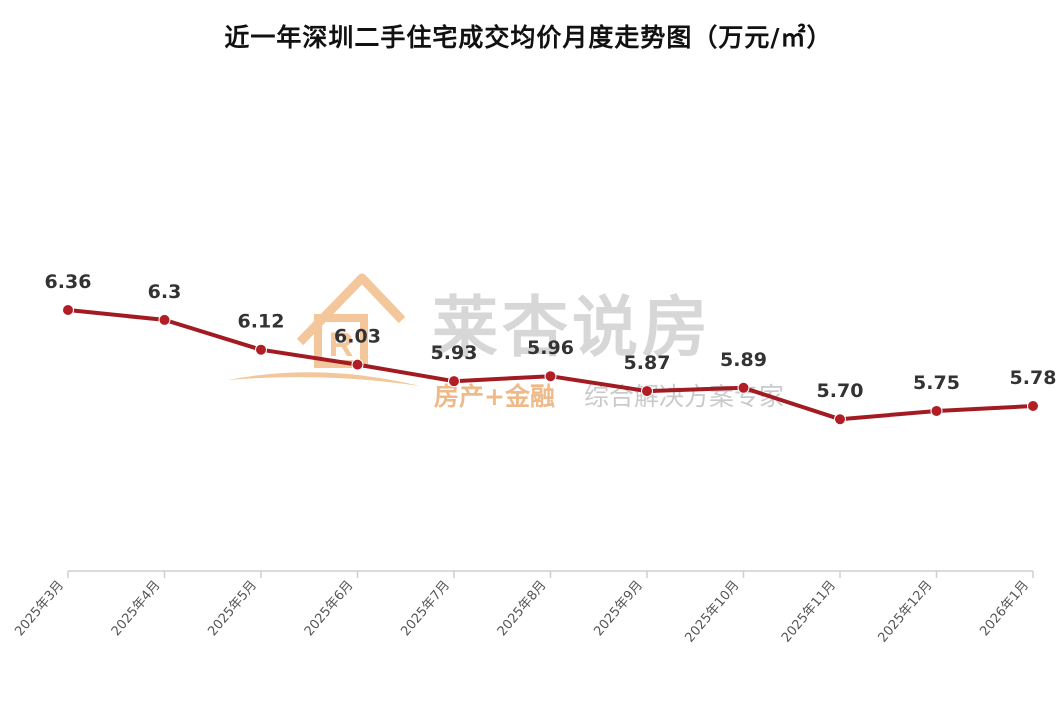 The width and height of the screenshot is (1057, 702). Describe the element at coordinates (618, 608) in the screenshot. I see `x-tick-label: 2025年9月` at that location.